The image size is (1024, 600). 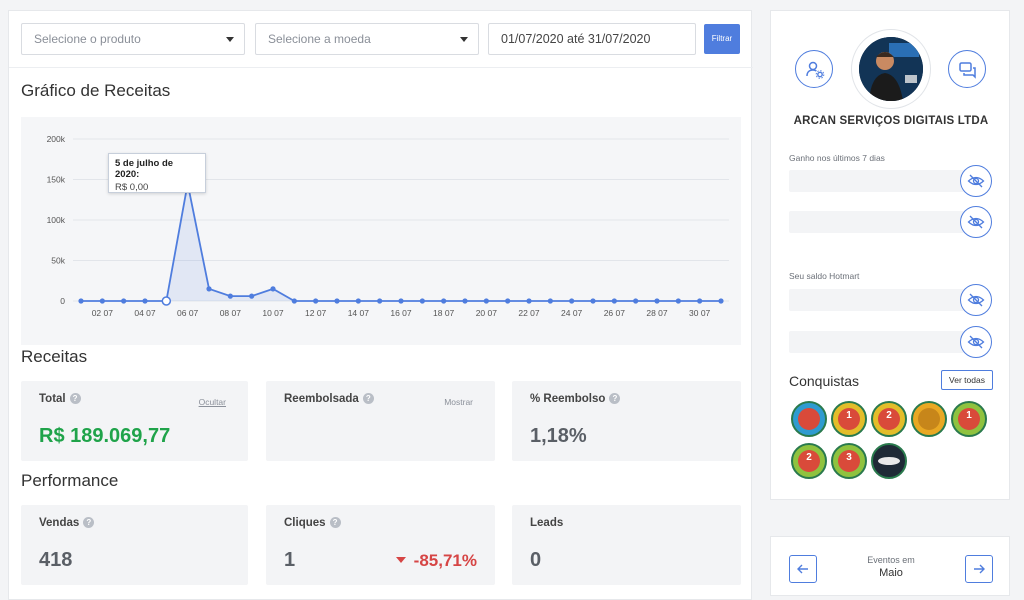 What do you see at coordinates (380, 421) in the screenshot?
I see `refunded-card: Reembolsada? Mostrar` at bounding box center [380, 421].